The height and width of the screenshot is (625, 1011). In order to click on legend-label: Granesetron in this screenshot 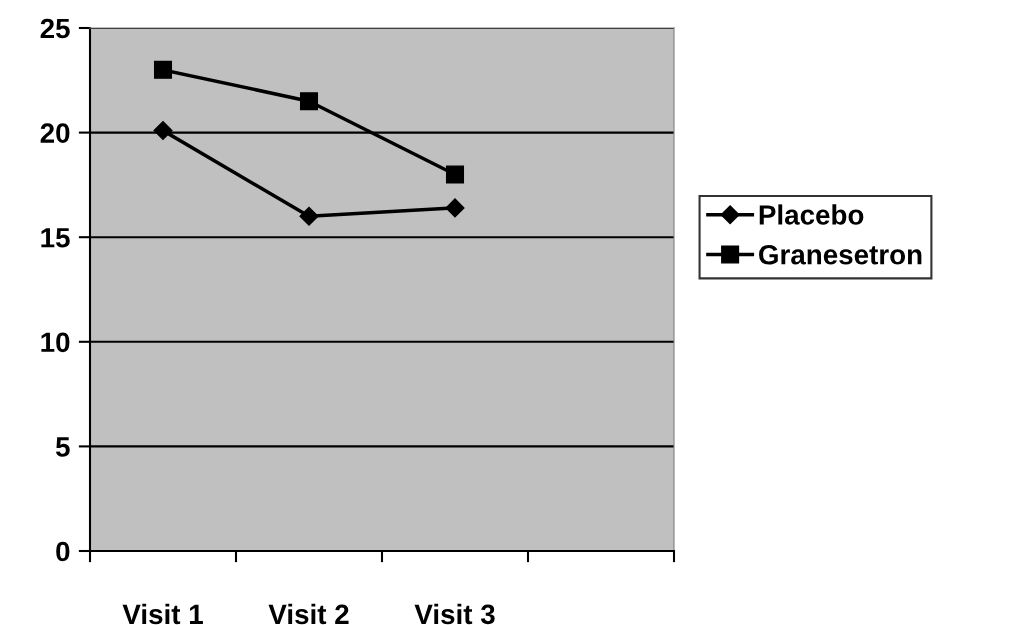, I will do `click(840, 254)`.